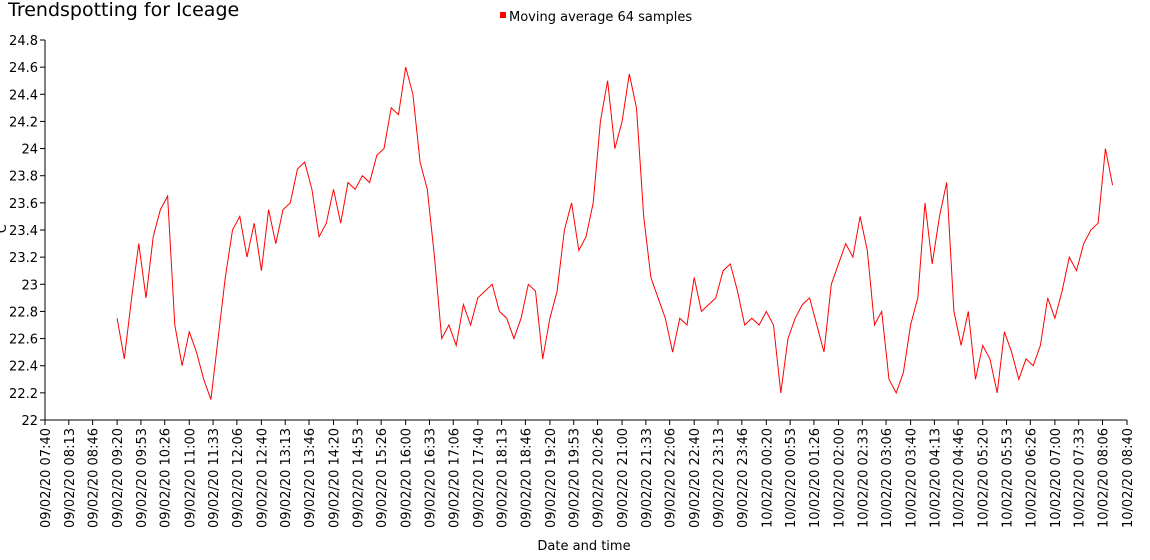  I want to click on y-tick-label: 24.2, so click(23, 122).